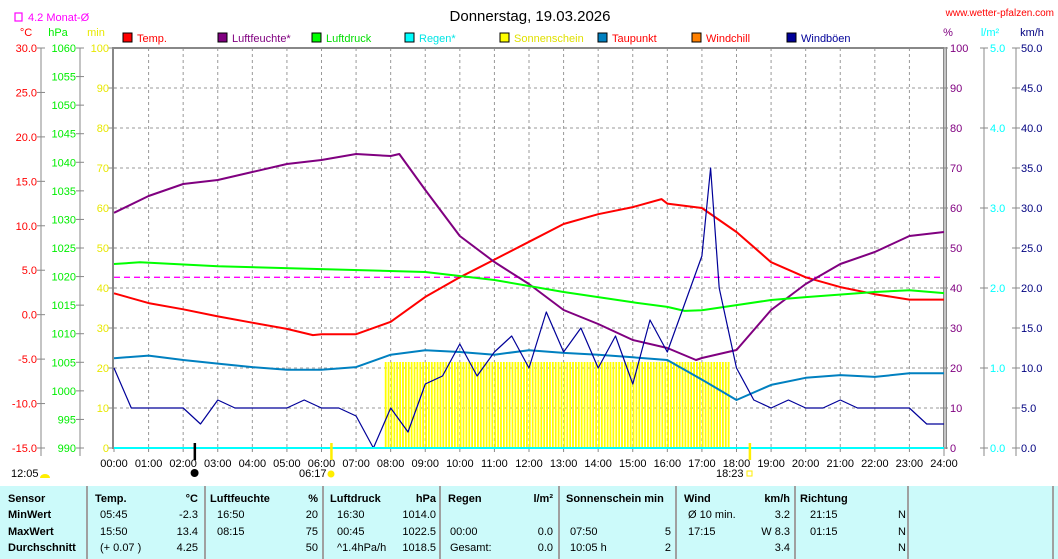 This screenshot has height=559, width=1058. I want to click on header-temp: Temp., so click(111, 499).